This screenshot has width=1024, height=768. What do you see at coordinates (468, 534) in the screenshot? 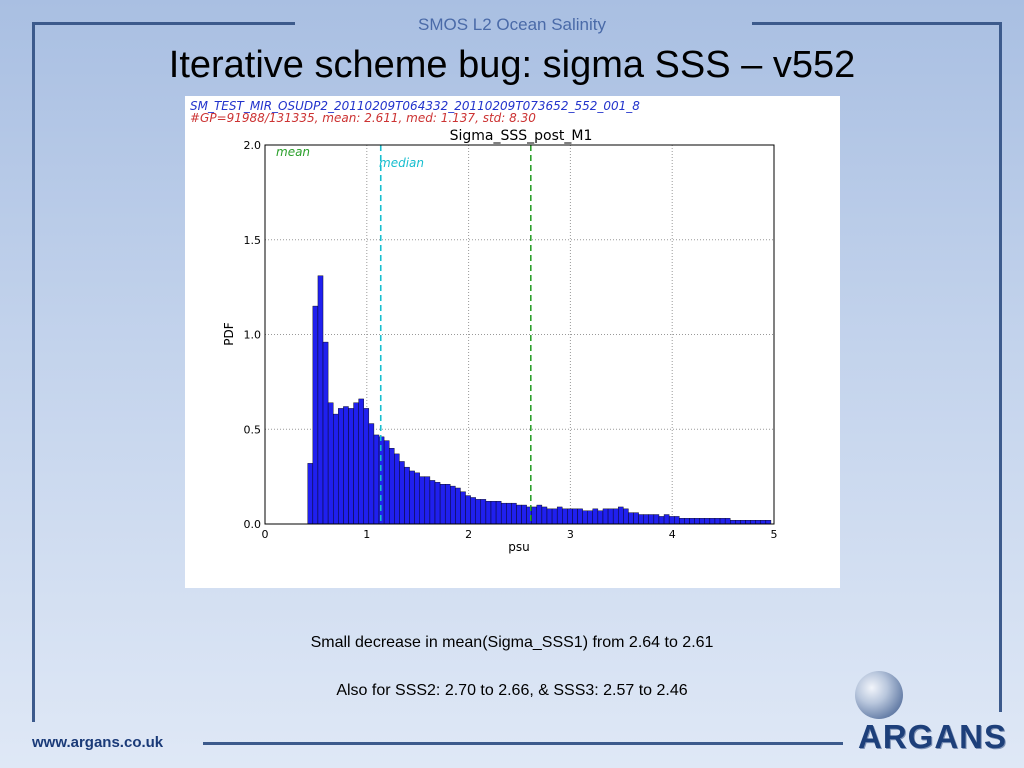
I see `x-tick-label: 2` at bounding box center [468, 534].